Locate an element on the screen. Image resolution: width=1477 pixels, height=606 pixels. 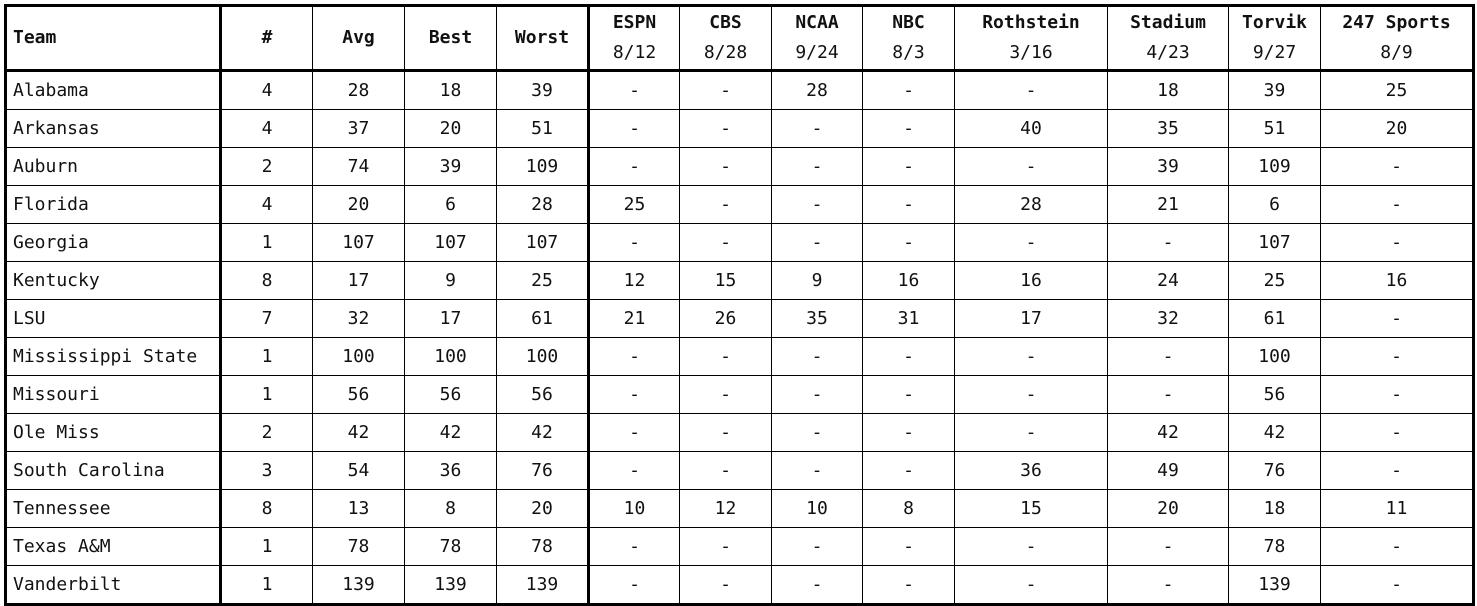
table-cell: 21 is located at coordinates (1168, 204).